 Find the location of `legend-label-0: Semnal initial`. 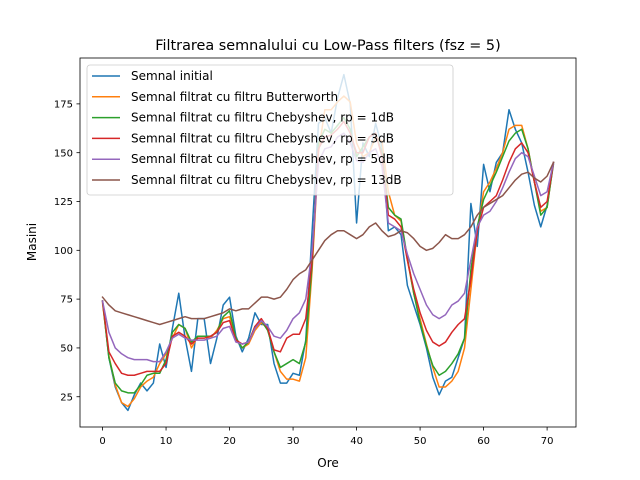

legend-label-0: Semnal initial is located at coordinates (172, 76).